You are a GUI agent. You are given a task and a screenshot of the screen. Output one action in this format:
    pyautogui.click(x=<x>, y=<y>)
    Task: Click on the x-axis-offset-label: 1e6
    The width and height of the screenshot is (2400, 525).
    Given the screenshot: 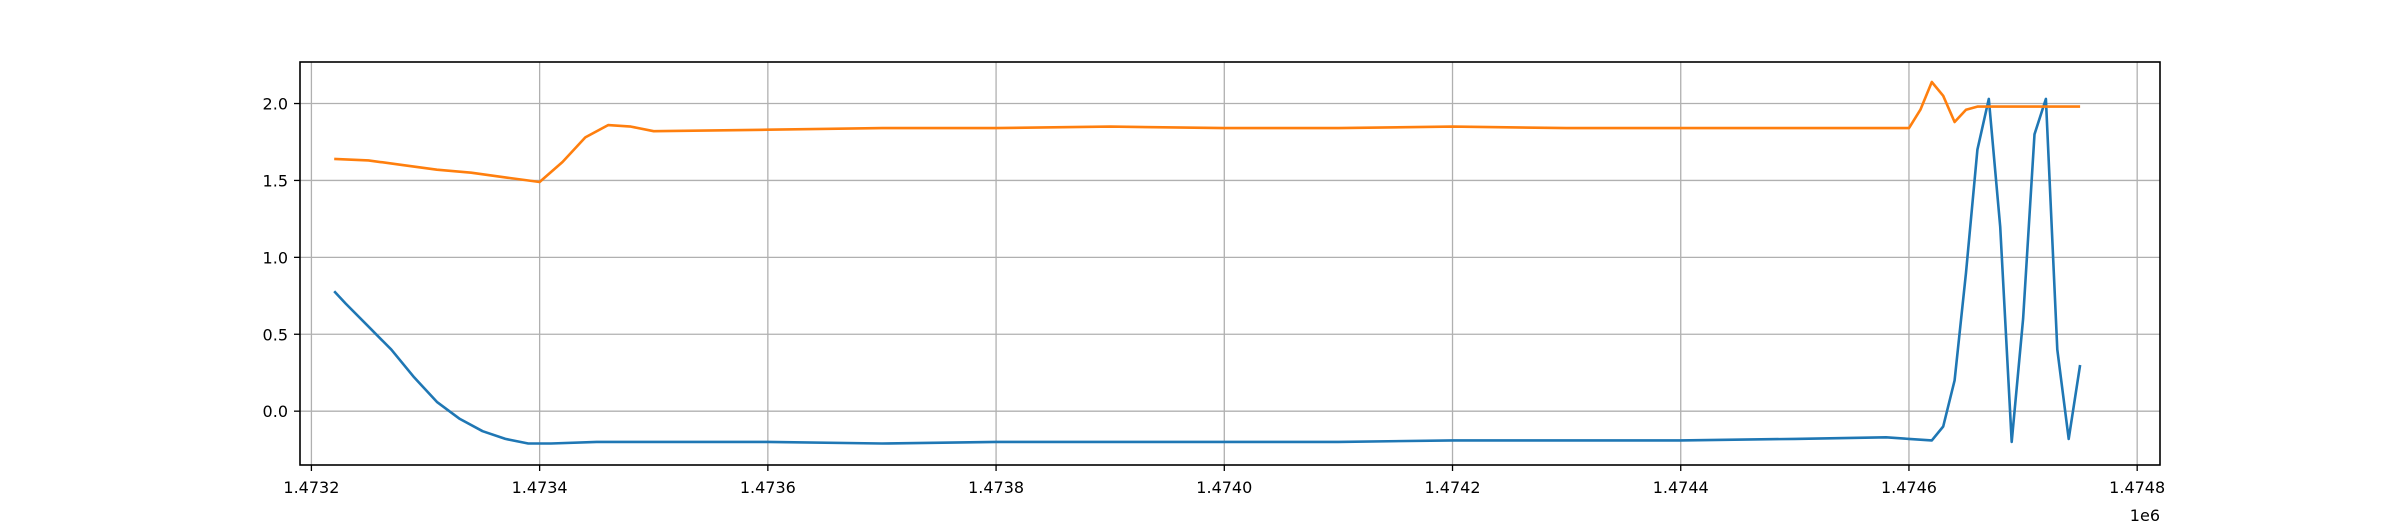 What is the action you would take?
    pyautogui.click(x=2145, y=515)
    